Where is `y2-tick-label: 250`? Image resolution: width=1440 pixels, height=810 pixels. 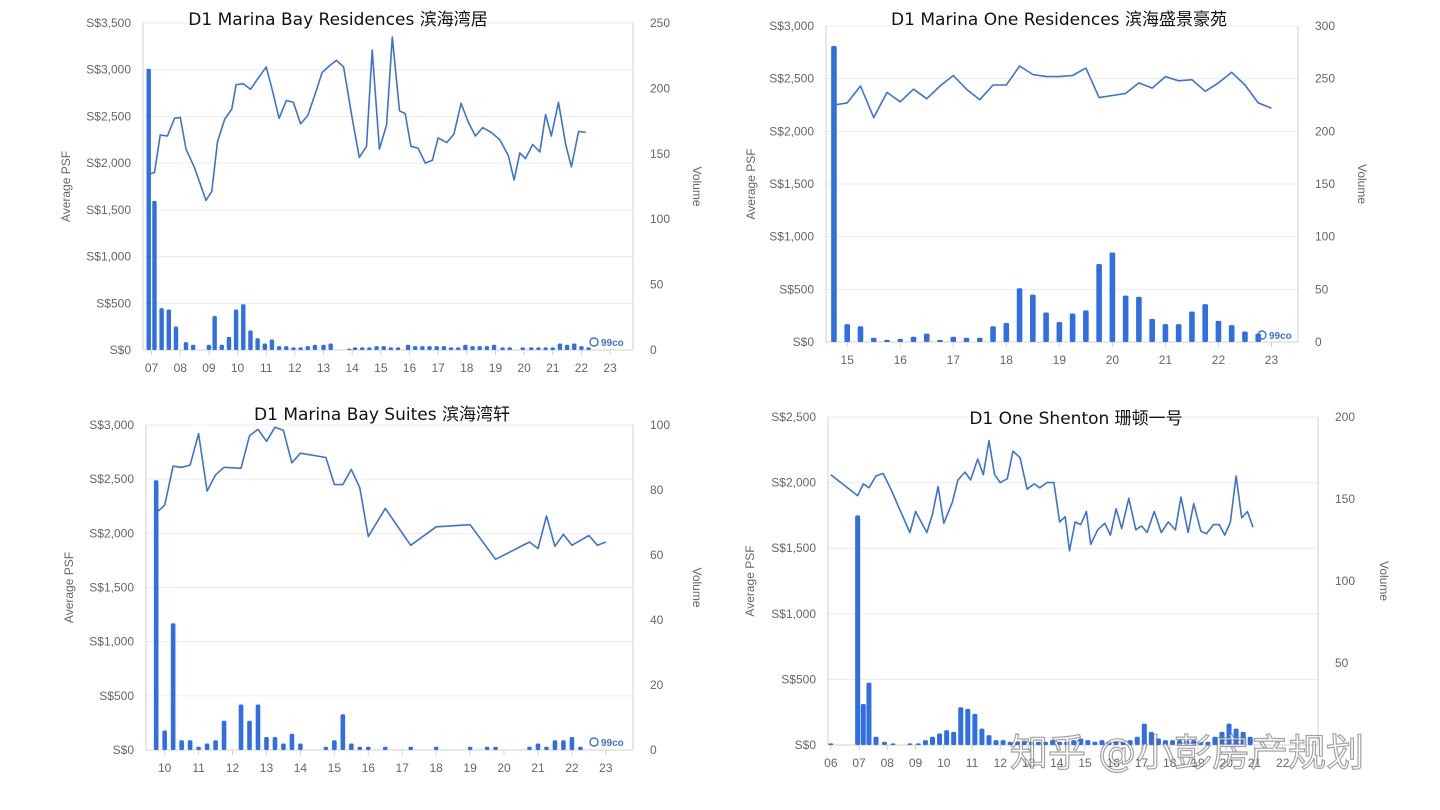
y2-tick-label: 250 is located at coordinates (1325, 79).